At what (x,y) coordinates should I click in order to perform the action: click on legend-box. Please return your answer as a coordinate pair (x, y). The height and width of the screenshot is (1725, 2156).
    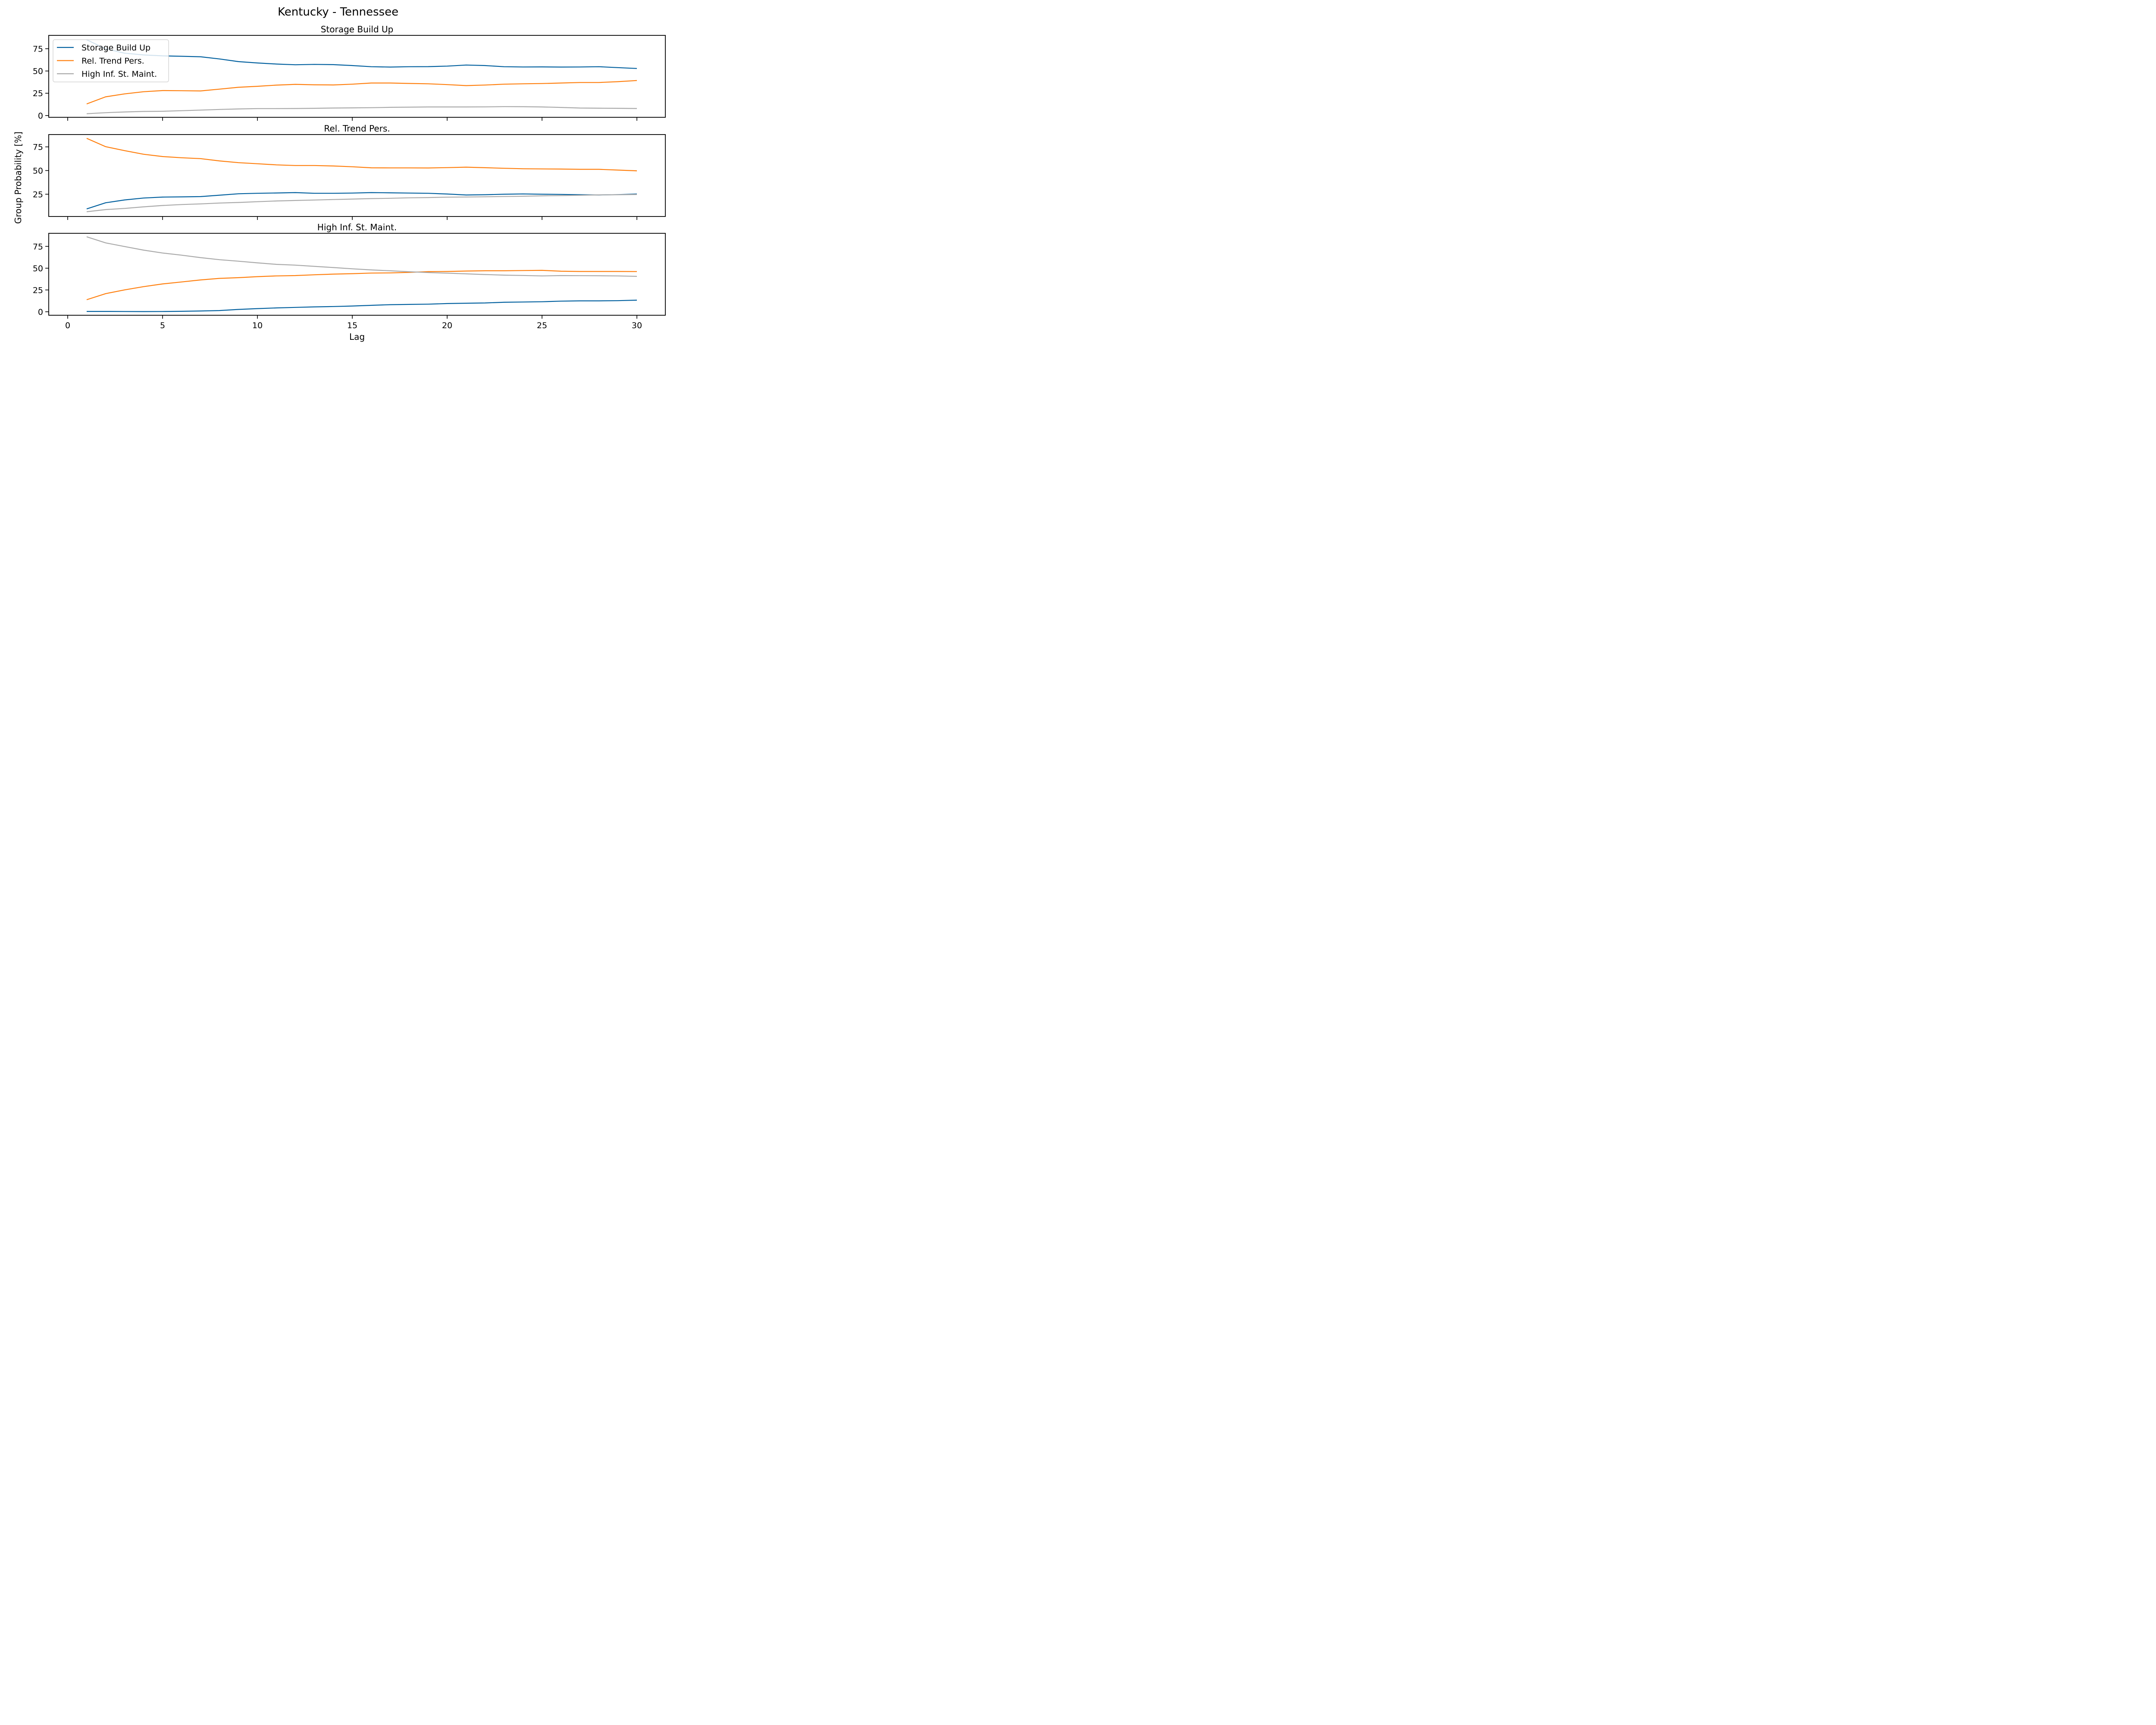
    Looking at the image, I should click on (111, 61).